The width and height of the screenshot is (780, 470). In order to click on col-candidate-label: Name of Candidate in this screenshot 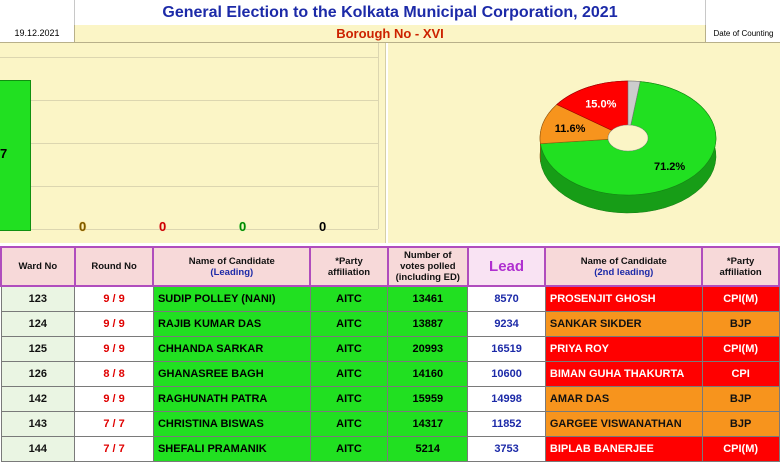, I will do `click(231, 261)`.